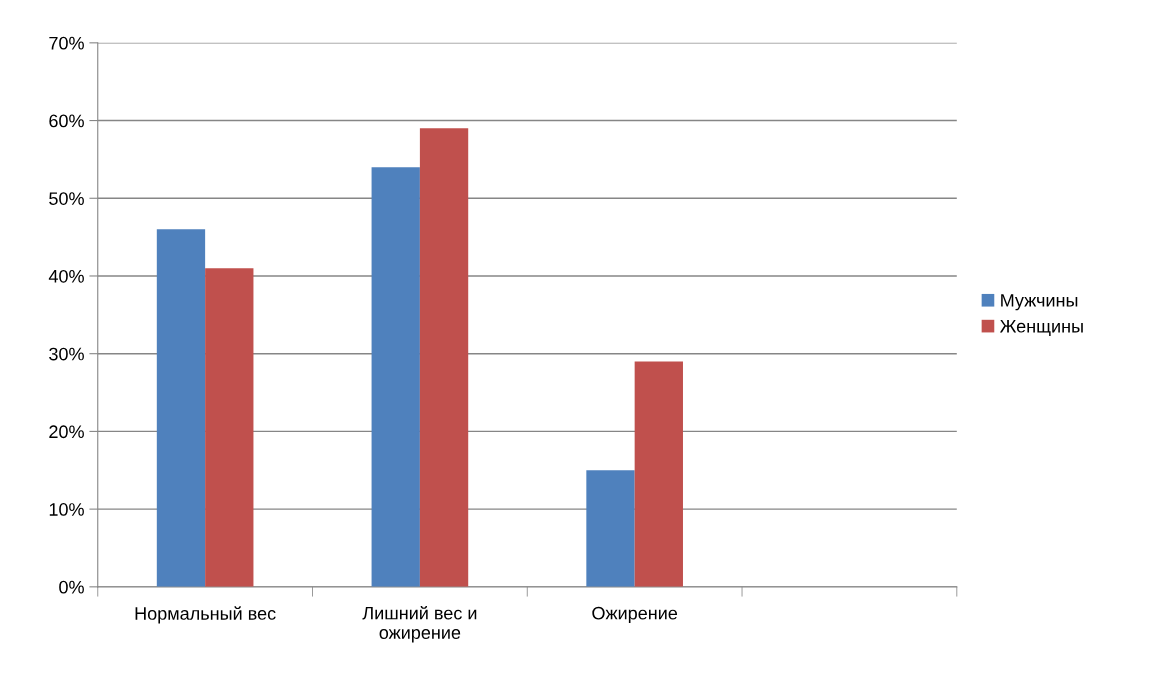  Describe the element at coordinates (635, 615) in the screenshot. I see `x-tick-label: Ожирение` at that location.